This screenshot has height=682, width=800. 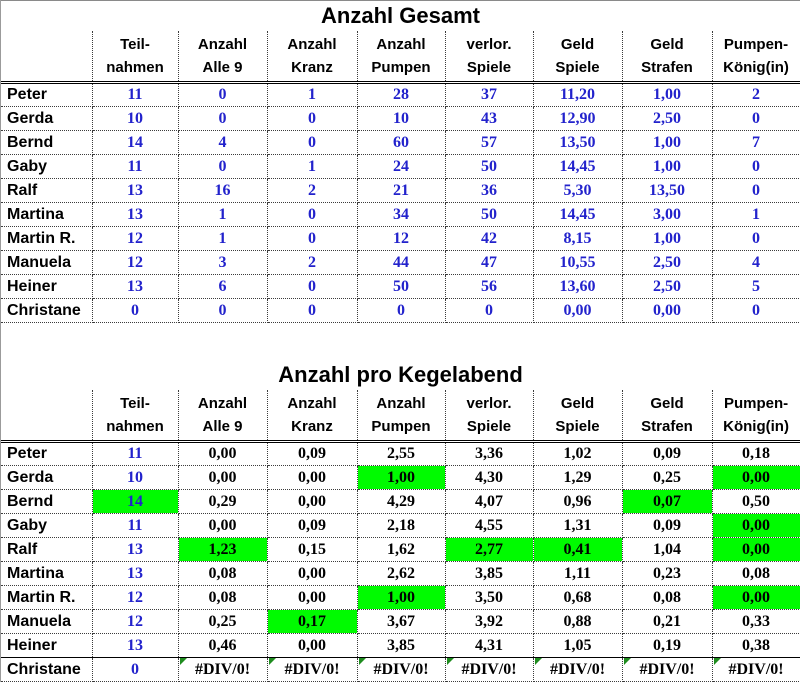 I want to click on cell: 57, so click(x=489, y=142).